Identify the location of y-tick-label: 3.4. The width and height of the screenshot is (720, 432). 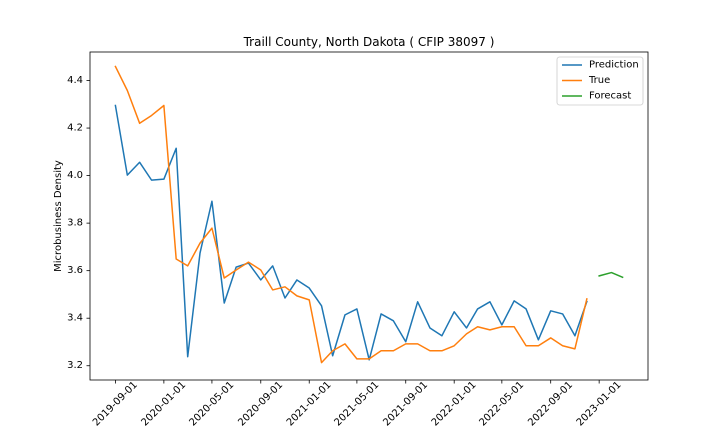
(75, 318).